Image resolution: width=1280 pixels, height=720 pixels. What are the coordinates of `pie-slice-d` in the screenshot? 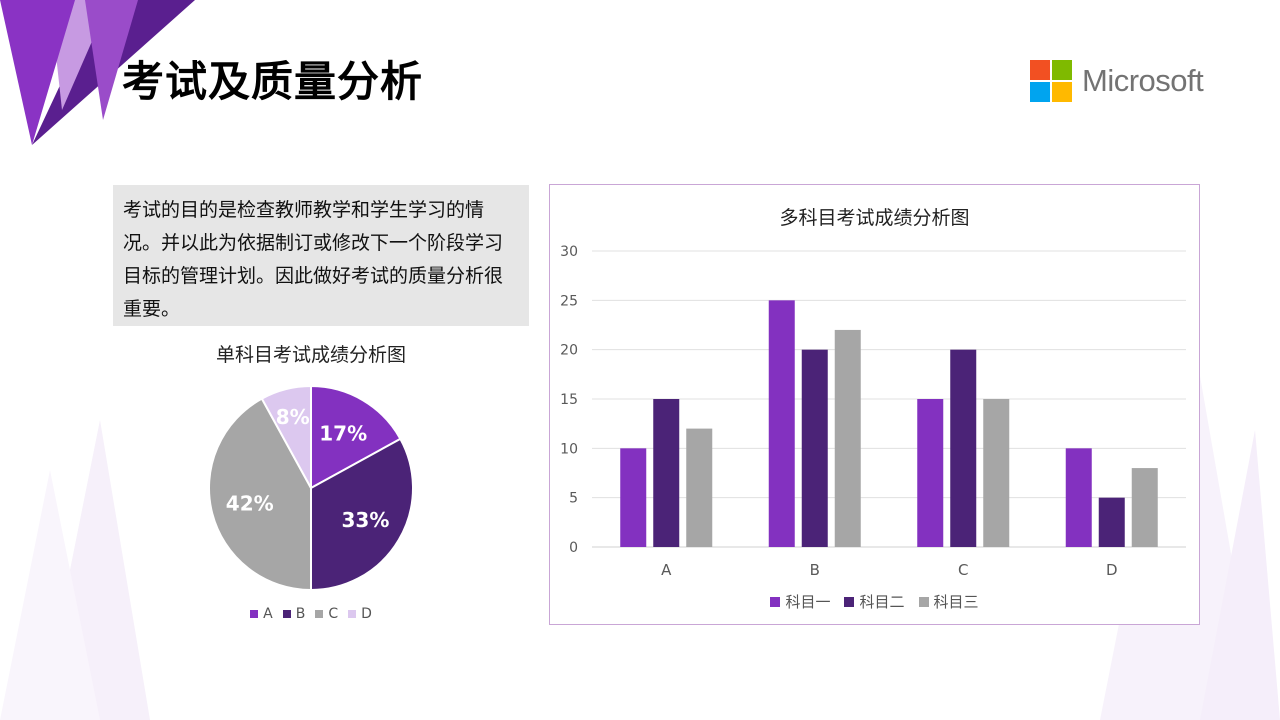 It's located at (286, 436).